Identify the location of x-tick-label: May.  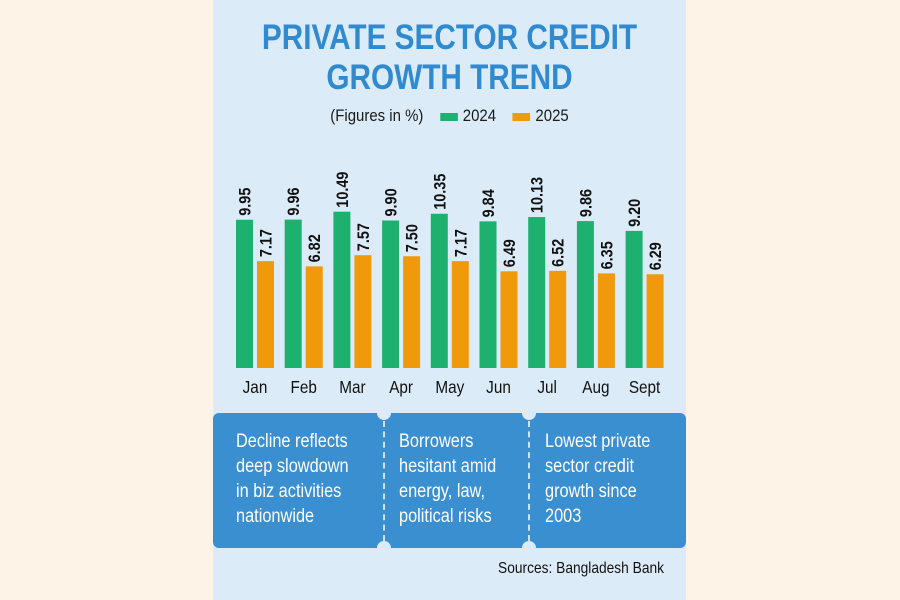
(449, 387).